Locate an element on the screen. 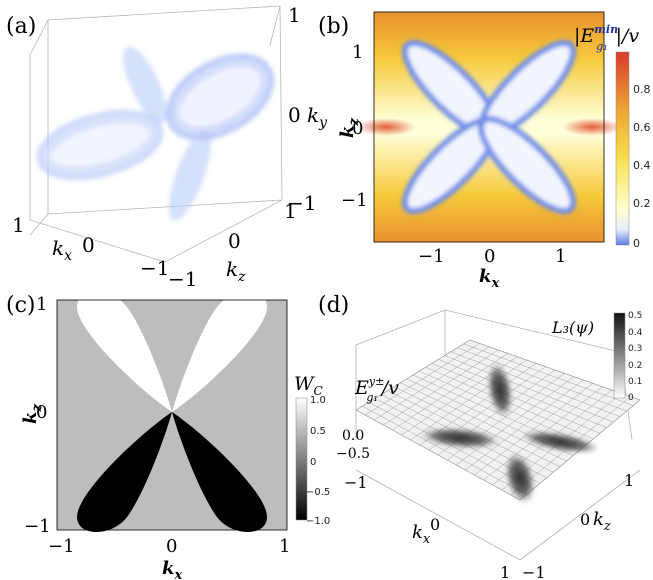 Image resolution: width=653 pixels, height=580 pixels. panel-c-petal-upper-left is located at coordinates (124, 352).